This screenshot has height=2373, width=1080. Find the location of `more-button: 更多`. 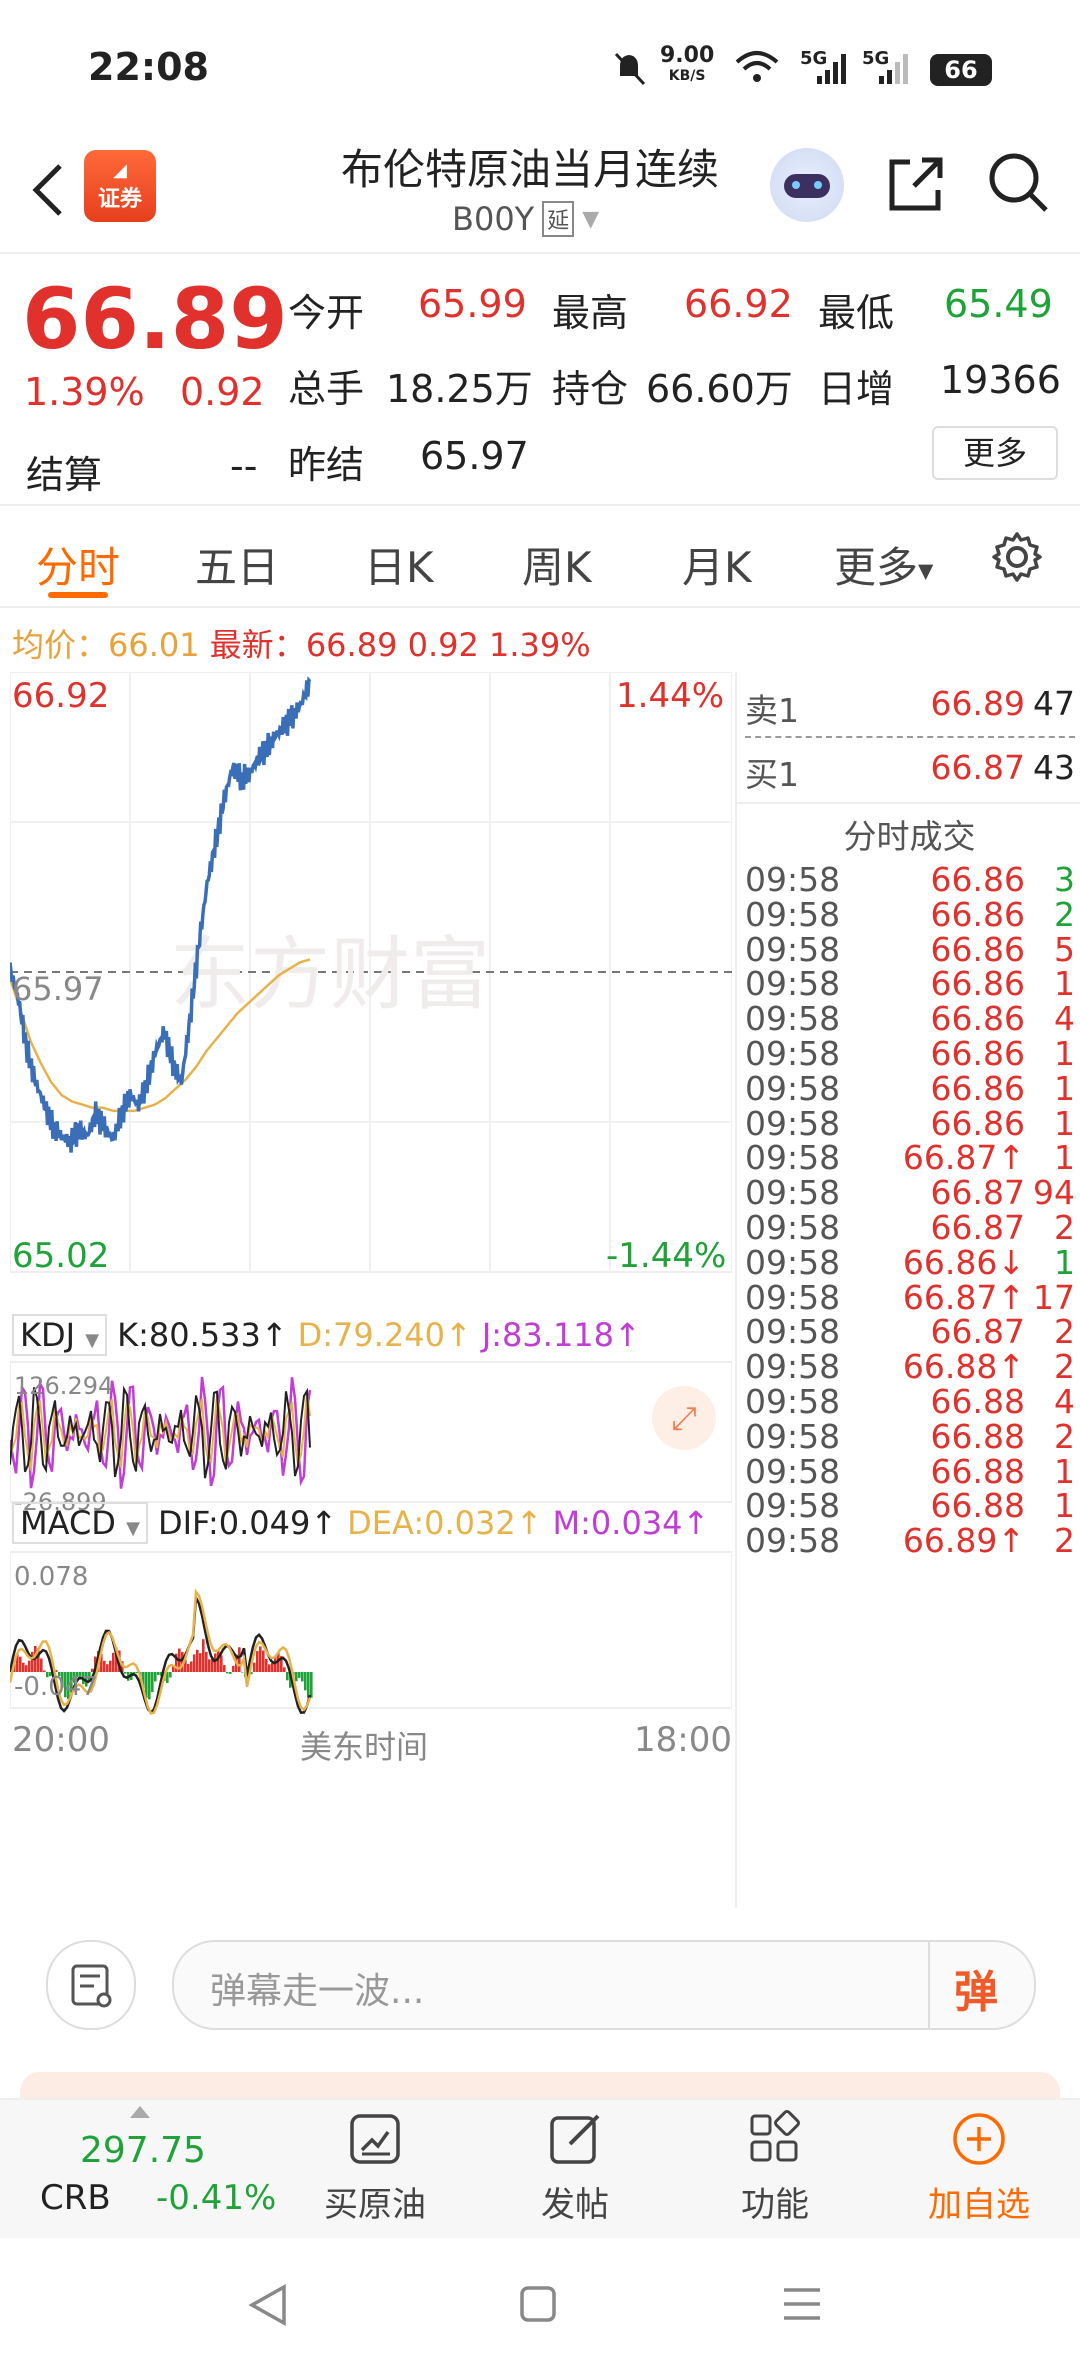

more-button: 更多 is located at coordinates (995, 453).